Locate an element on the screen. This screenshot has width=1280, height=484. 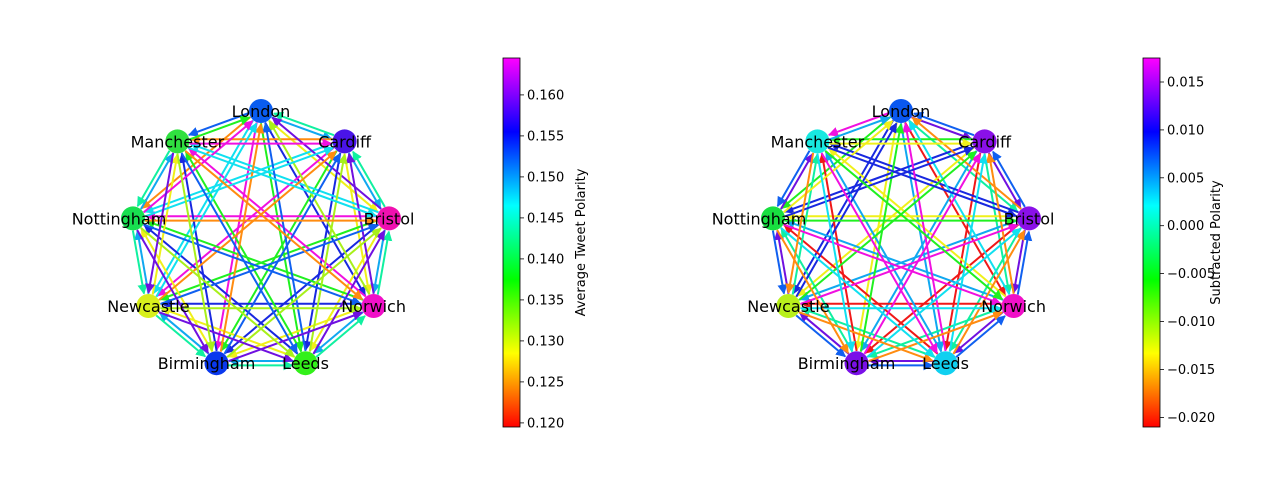
colorbar-tick-label: 0.130 is located at coordinates (545, 341).